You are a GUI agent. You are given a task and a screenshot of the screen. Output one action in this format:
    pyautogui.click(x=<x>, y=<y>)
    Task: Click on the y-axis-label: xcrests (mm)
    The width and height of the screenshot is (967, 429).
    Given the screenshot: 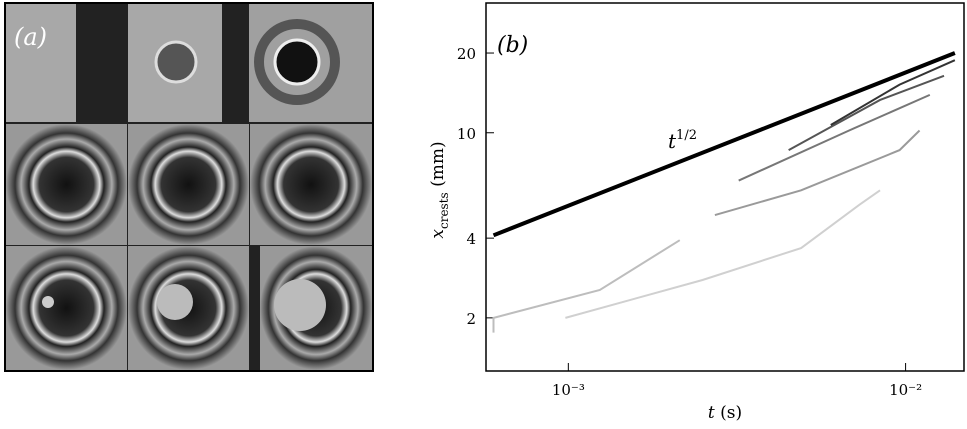 What is the action you would take?
    pyautogui.click(x=439, y=189)
    